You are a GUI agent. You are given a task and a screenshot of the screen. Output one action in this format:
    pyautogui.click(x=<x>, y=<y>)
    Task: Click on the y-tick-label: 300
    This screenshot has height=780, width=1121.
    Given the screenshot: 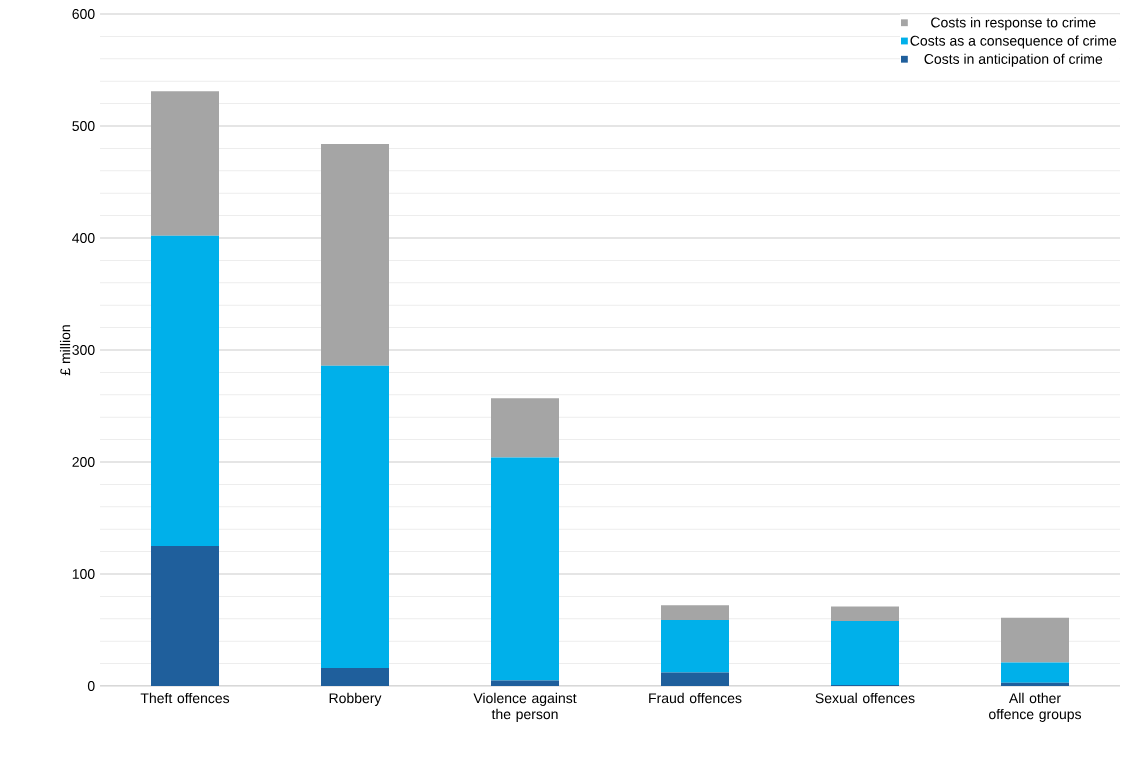 What is the action you would take?
    pyautogui.click(x=83, y=350)
    